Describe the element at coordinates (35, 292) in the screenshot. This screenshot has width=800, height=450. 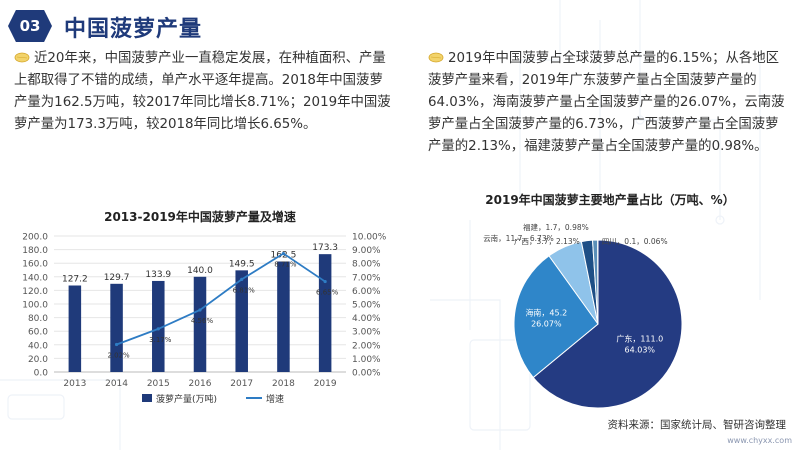
I see `y-tick-label: 120.0` at that location.